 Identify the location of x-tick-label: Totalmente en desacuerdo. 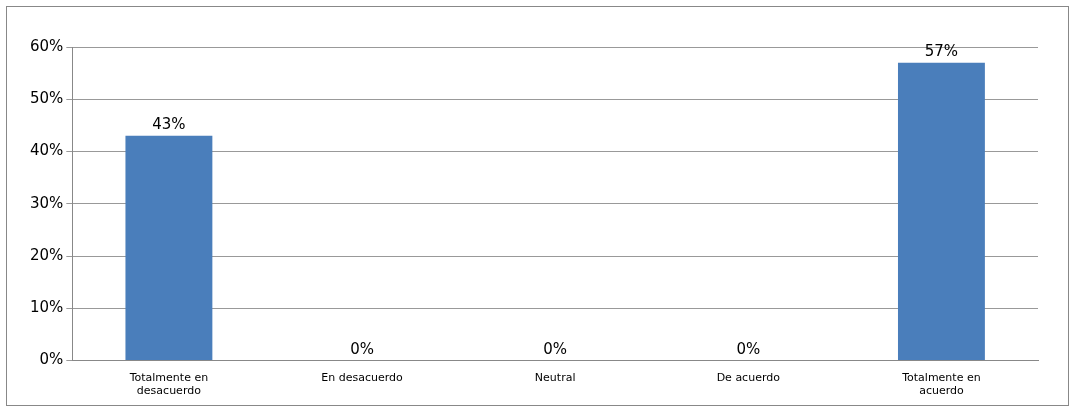
(168, 384).